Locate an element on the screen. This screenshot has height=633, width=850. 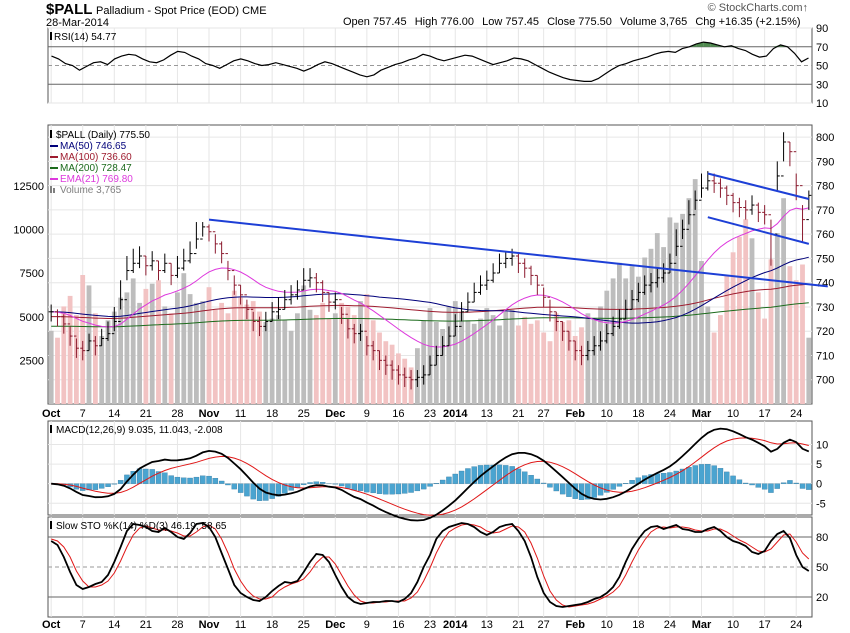
sto-x-tick-label: 14 is located at coordinates (114, 625).